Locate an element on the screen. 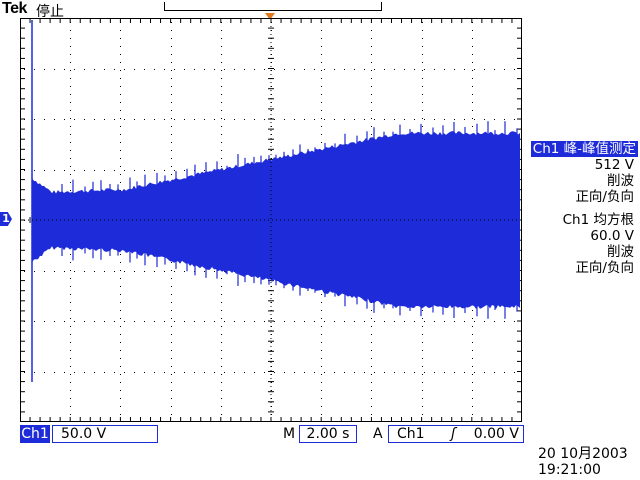 The image size is (640, 480). channel-1-ground-marker: 1 is located at coordinates (6, 219).